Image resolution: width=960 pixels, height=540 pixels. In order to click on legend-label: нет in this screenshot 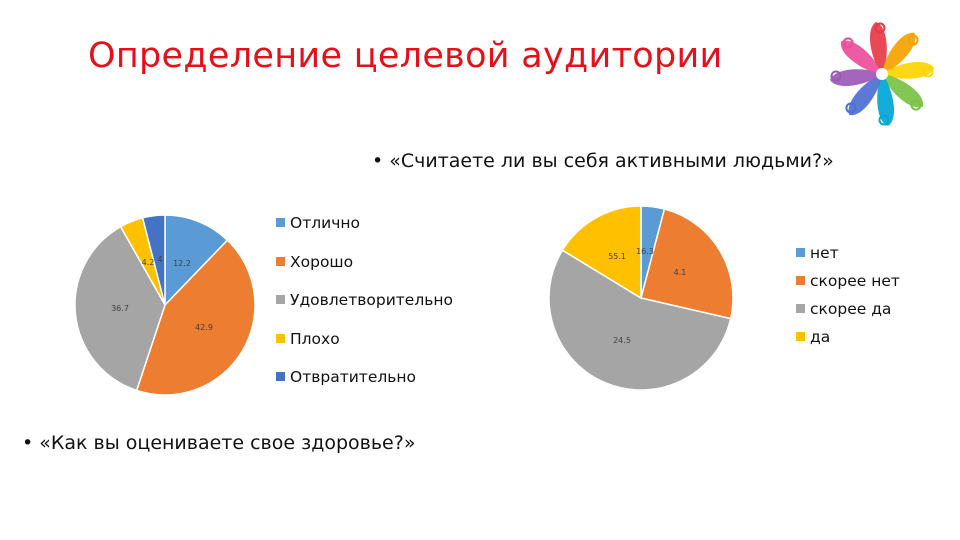, I will do `click(824, 253)`.